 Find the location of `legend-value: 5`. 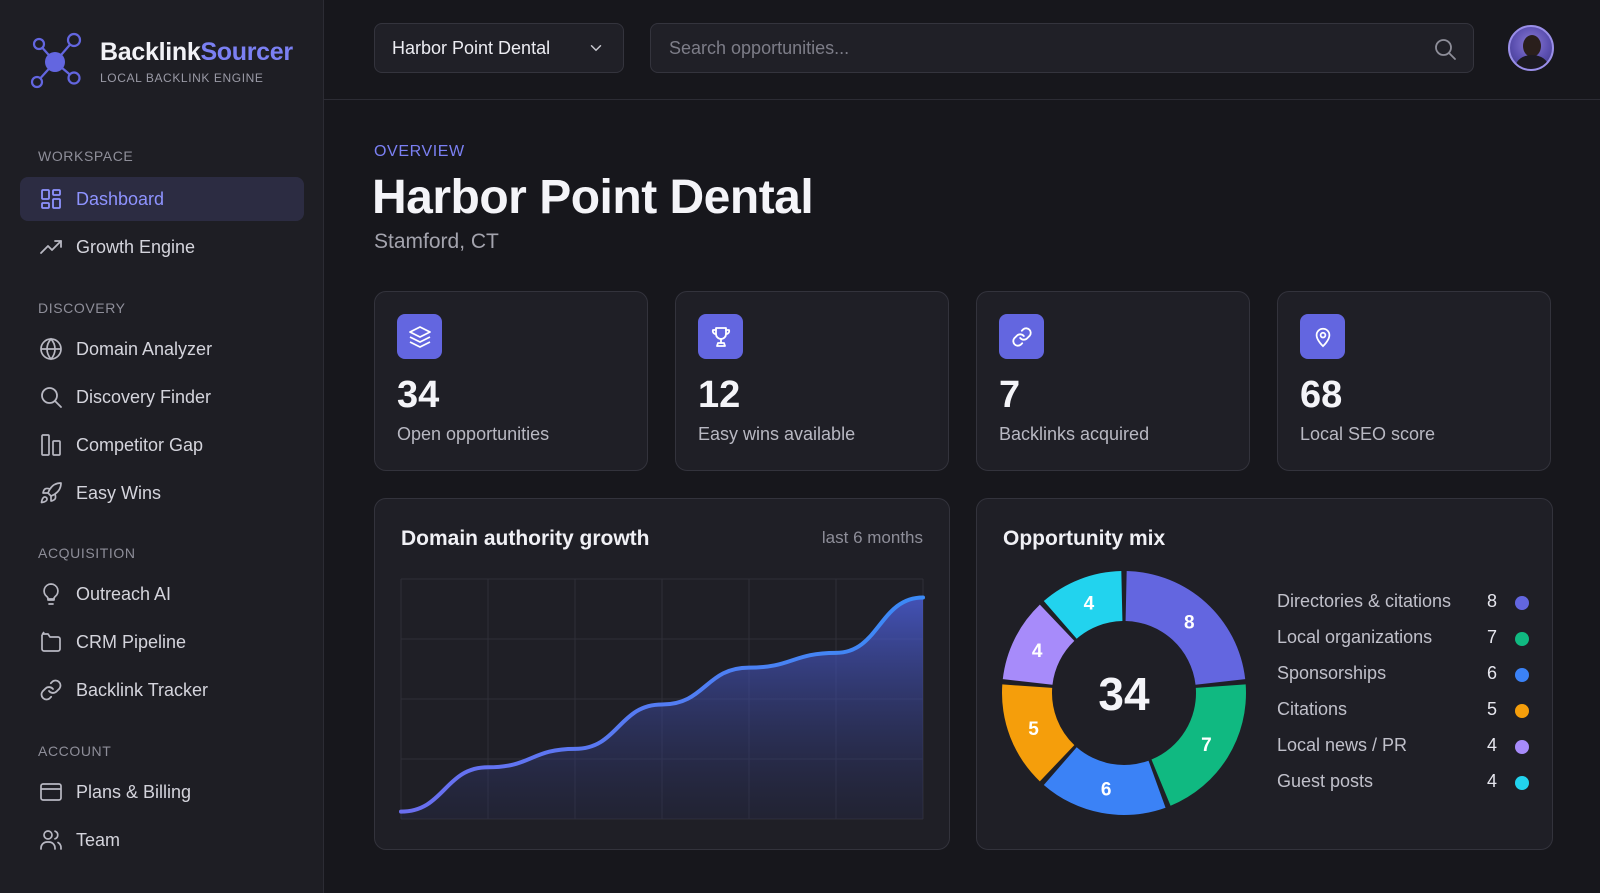

legend-value: 5 is located at coordinates (1492, 709).